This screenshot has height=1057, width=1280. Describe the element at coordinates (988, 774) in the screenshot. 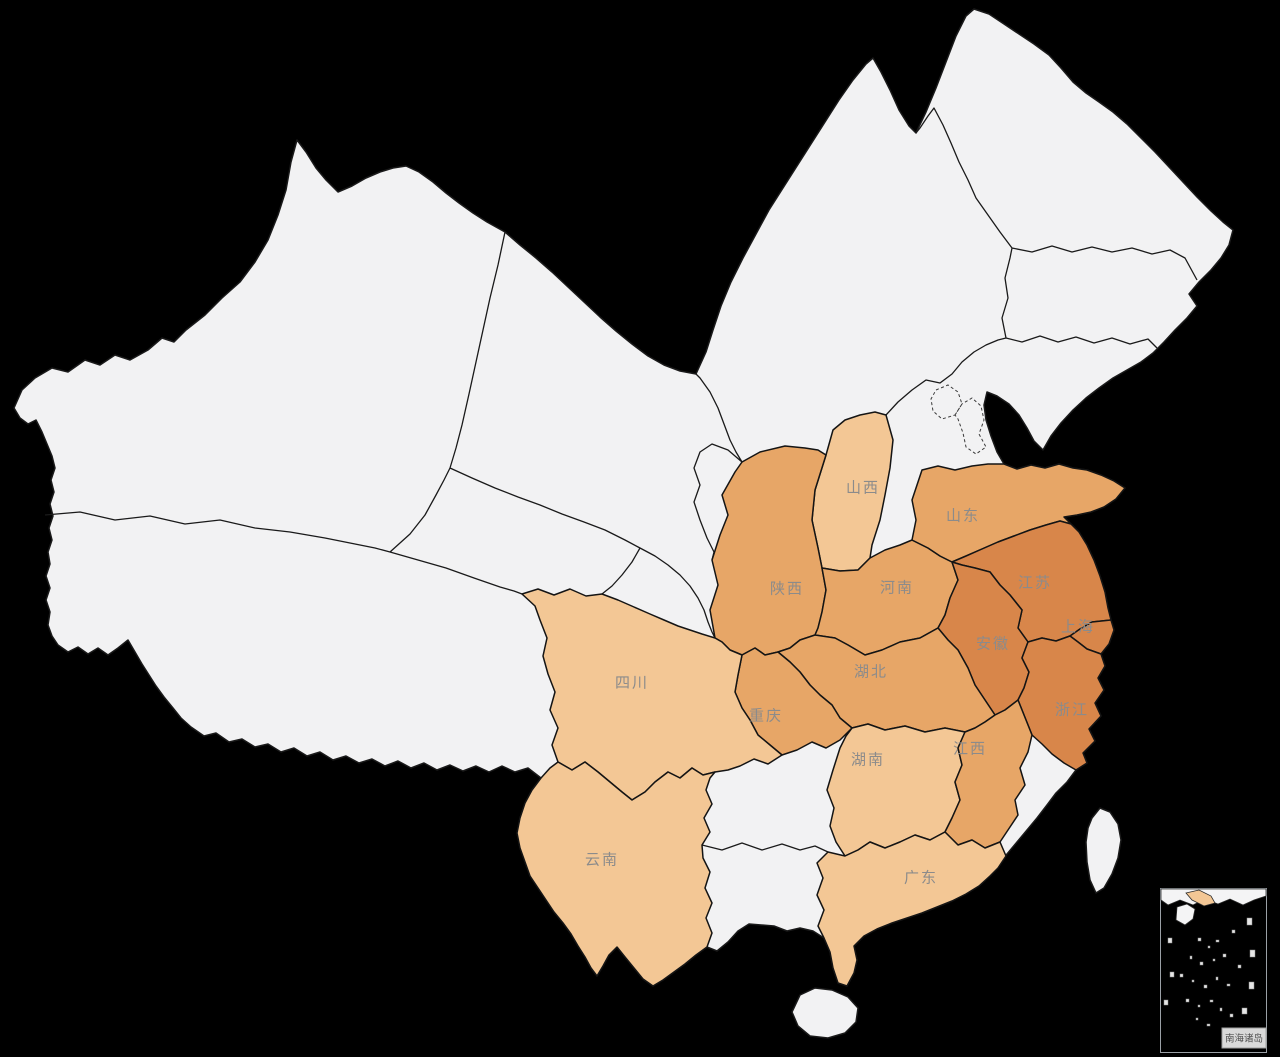

I see `province-jiangxi` at that location.